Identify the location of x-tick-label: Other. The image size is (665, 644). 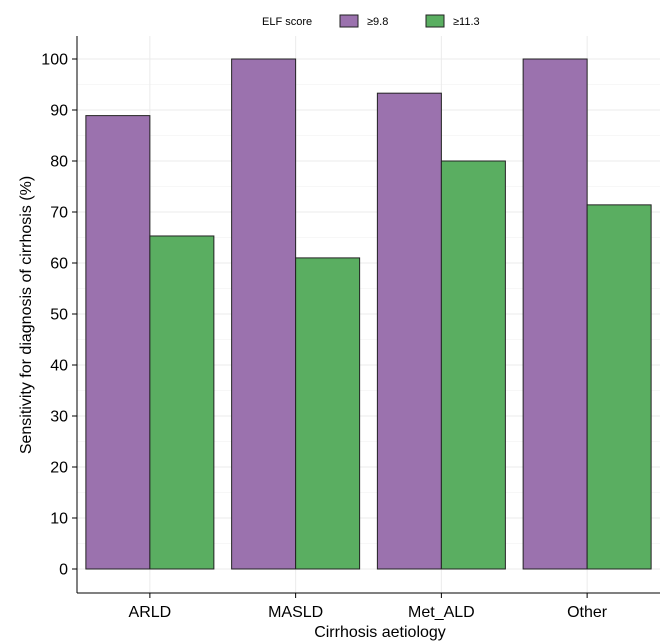
(587, 612).